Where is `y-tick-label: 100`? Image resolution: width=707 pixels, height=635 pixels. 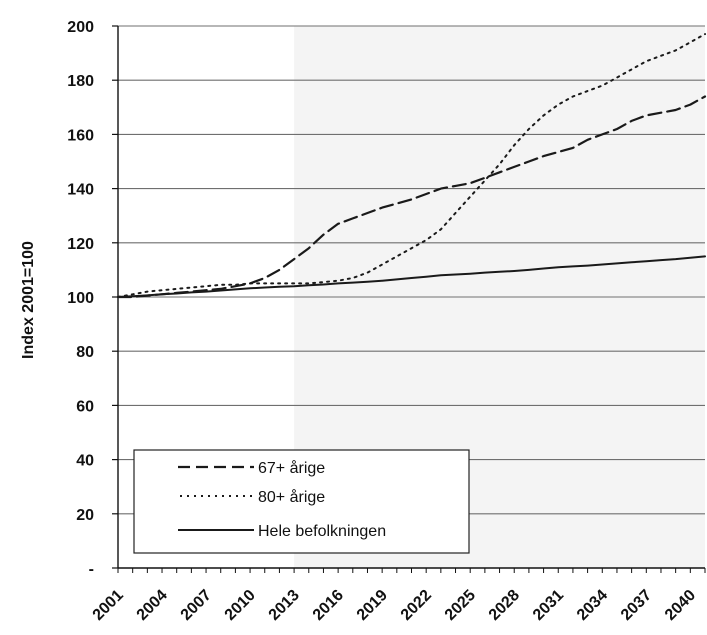
y-tick-label: 100 is located at coordinates (80, 298).